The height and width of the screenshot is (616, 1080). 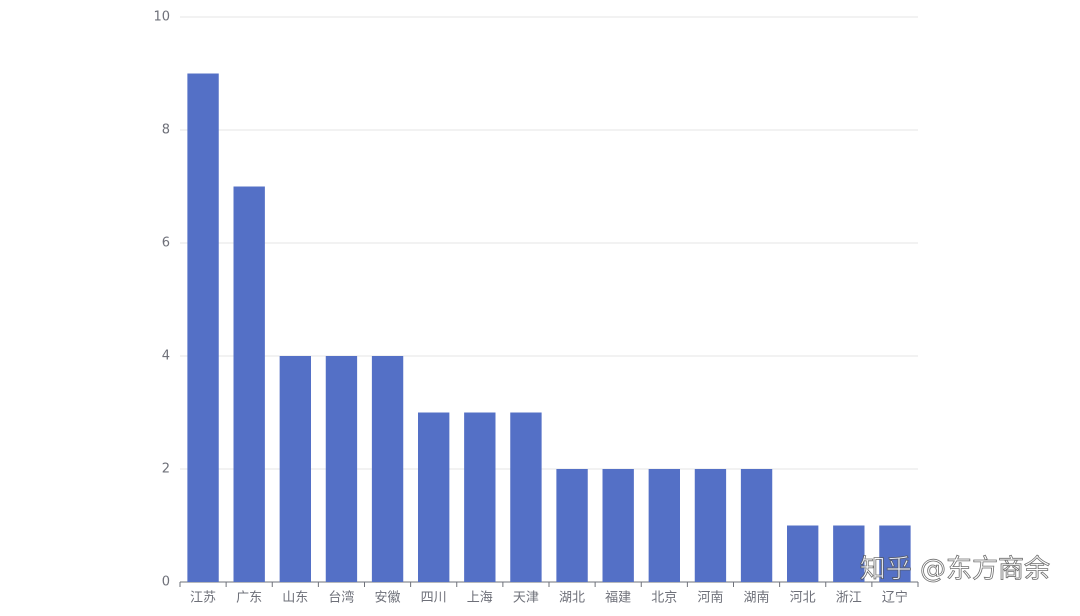 I want to click on x-tick-label: 天津, so click(x=526, y=598).